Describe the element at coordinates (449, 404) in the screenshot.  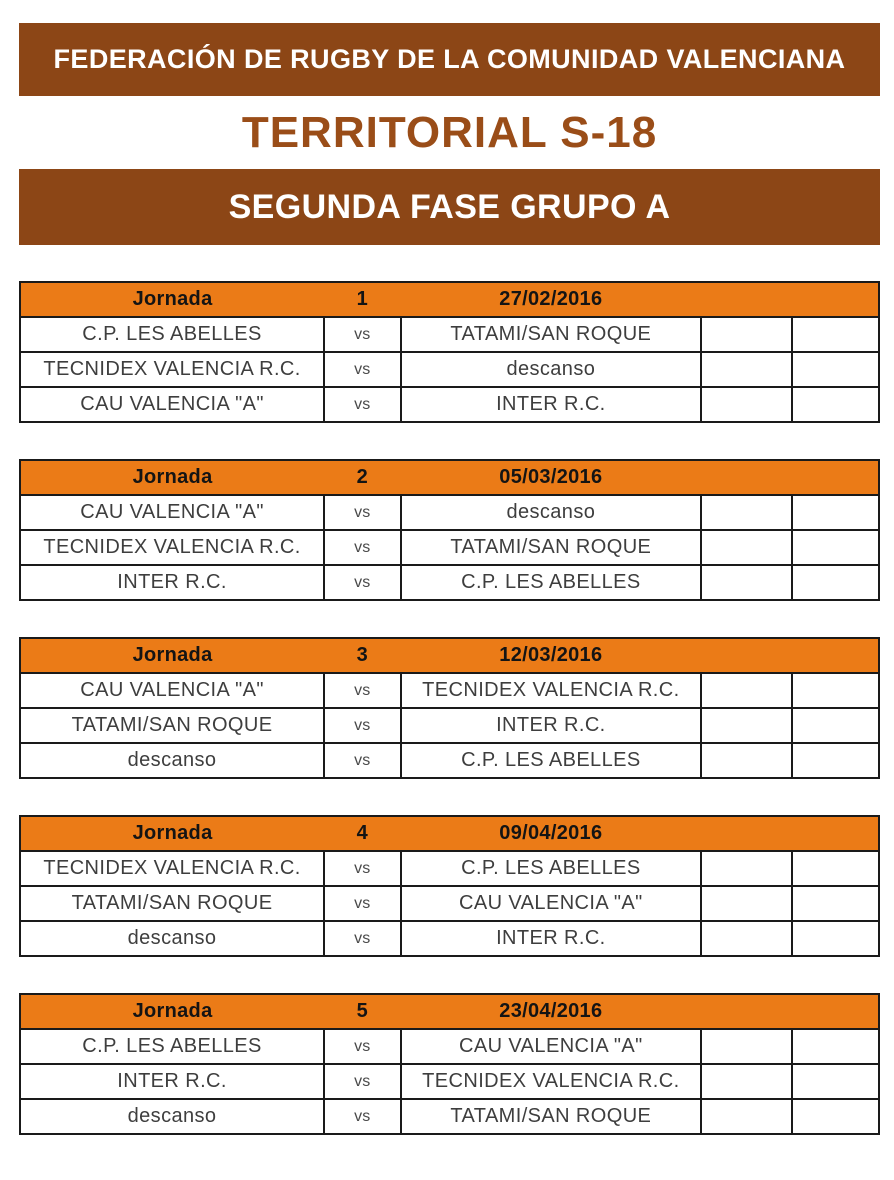
I see `match-row: CAU VALENCIA "A" vs INTER R.C.` at that location.